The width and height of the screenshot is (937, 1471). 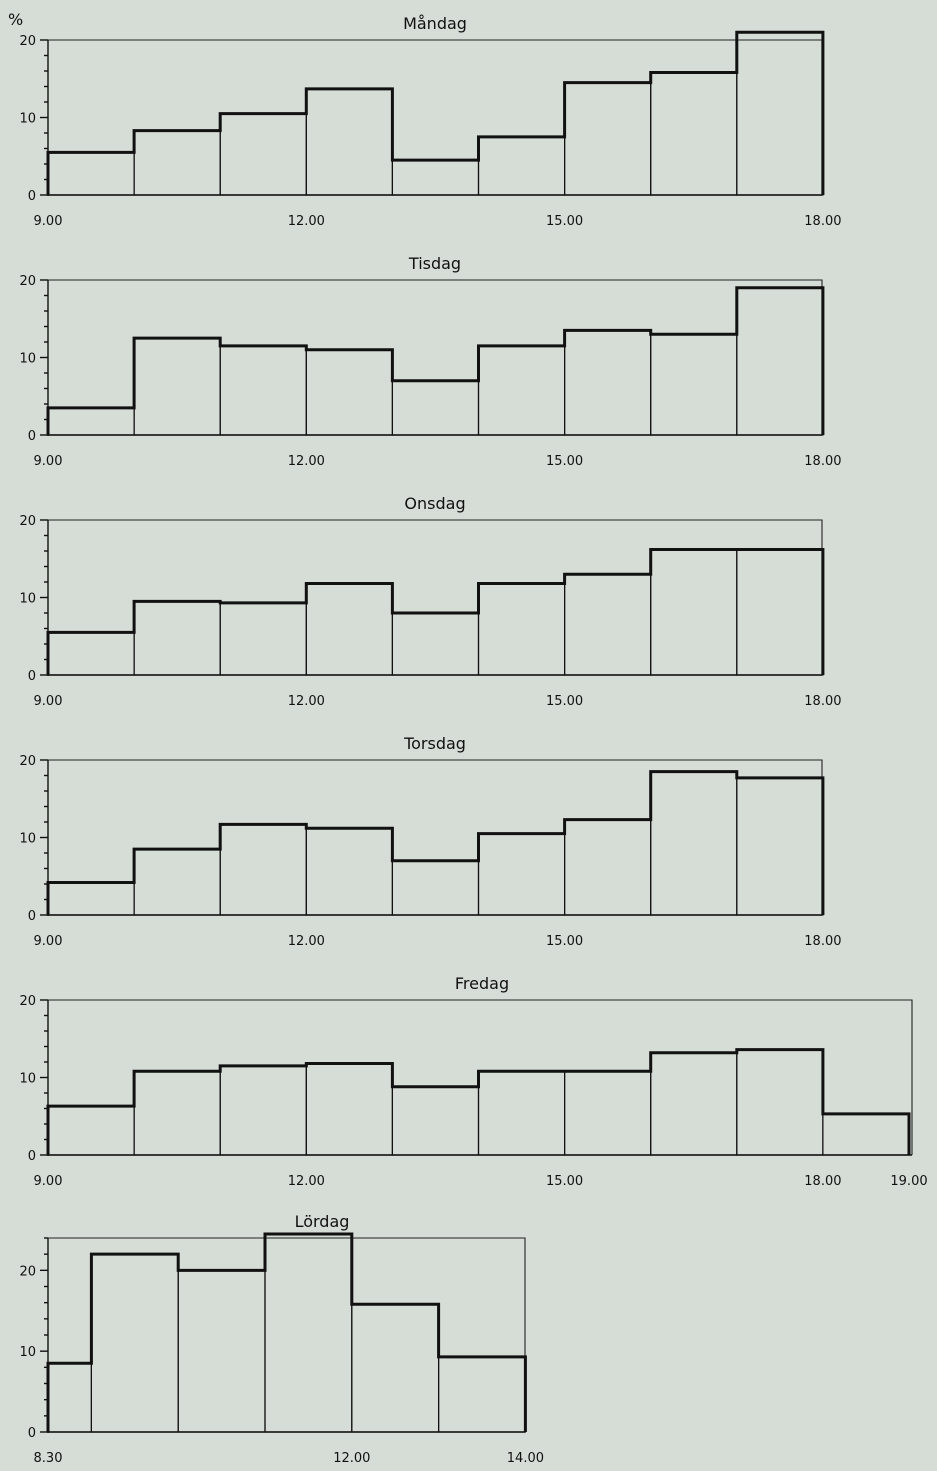 What do you see at coordinates (525, 1458) in the screenshot?
I see `x-tick-label: 14.00` at bounding box center [525, 1458].